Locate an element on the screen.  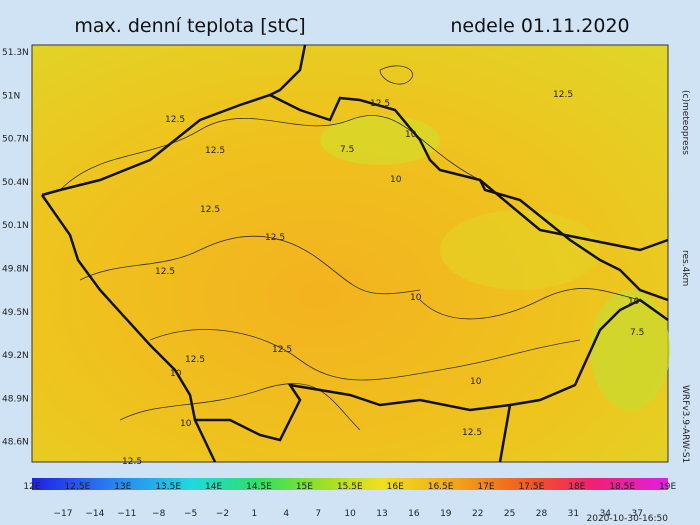
lat-label: 51.3N is located at coordinates (15, 53).